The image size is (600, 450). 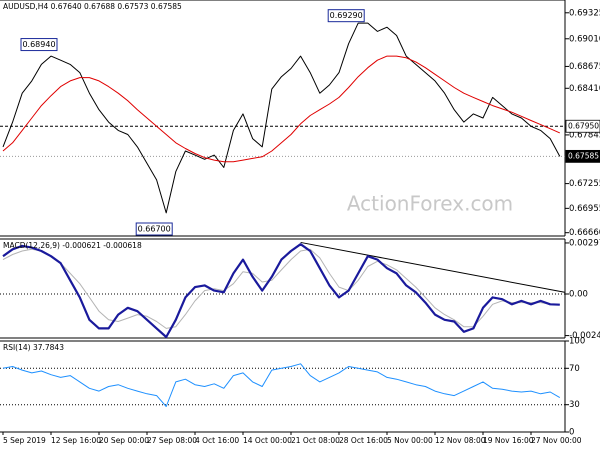 I want to click on y-tick-label: 70, so click(x=574, y=369).